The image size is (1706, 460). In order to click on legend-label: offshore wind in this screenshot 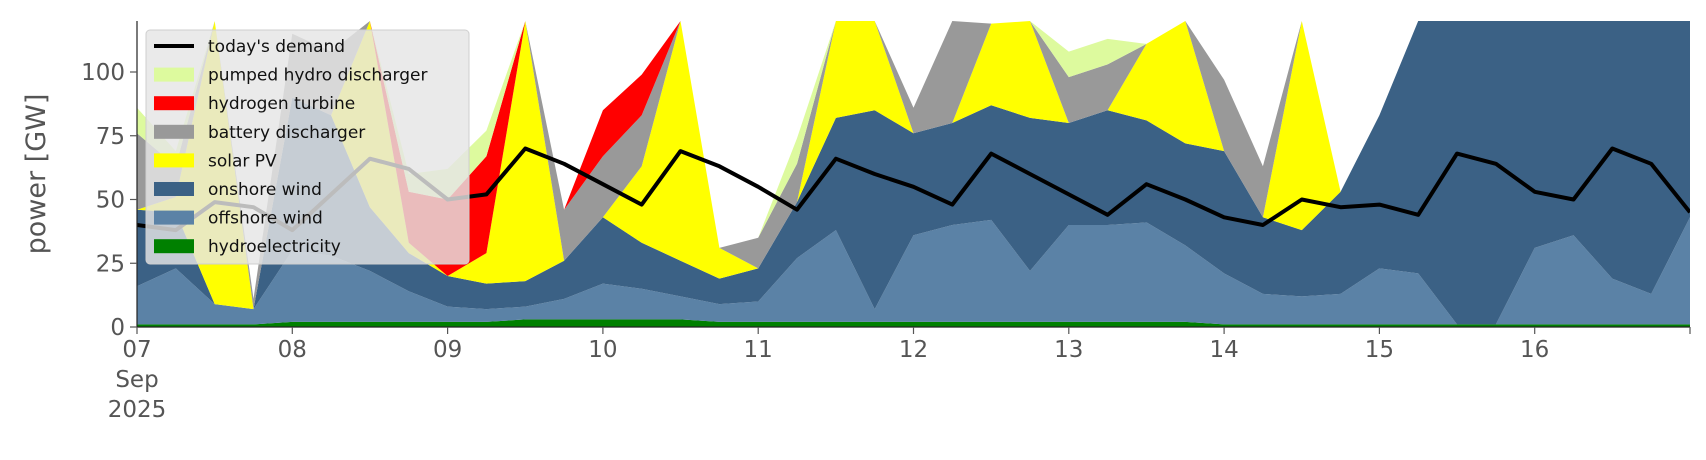, I will do `click(265, 219)`.